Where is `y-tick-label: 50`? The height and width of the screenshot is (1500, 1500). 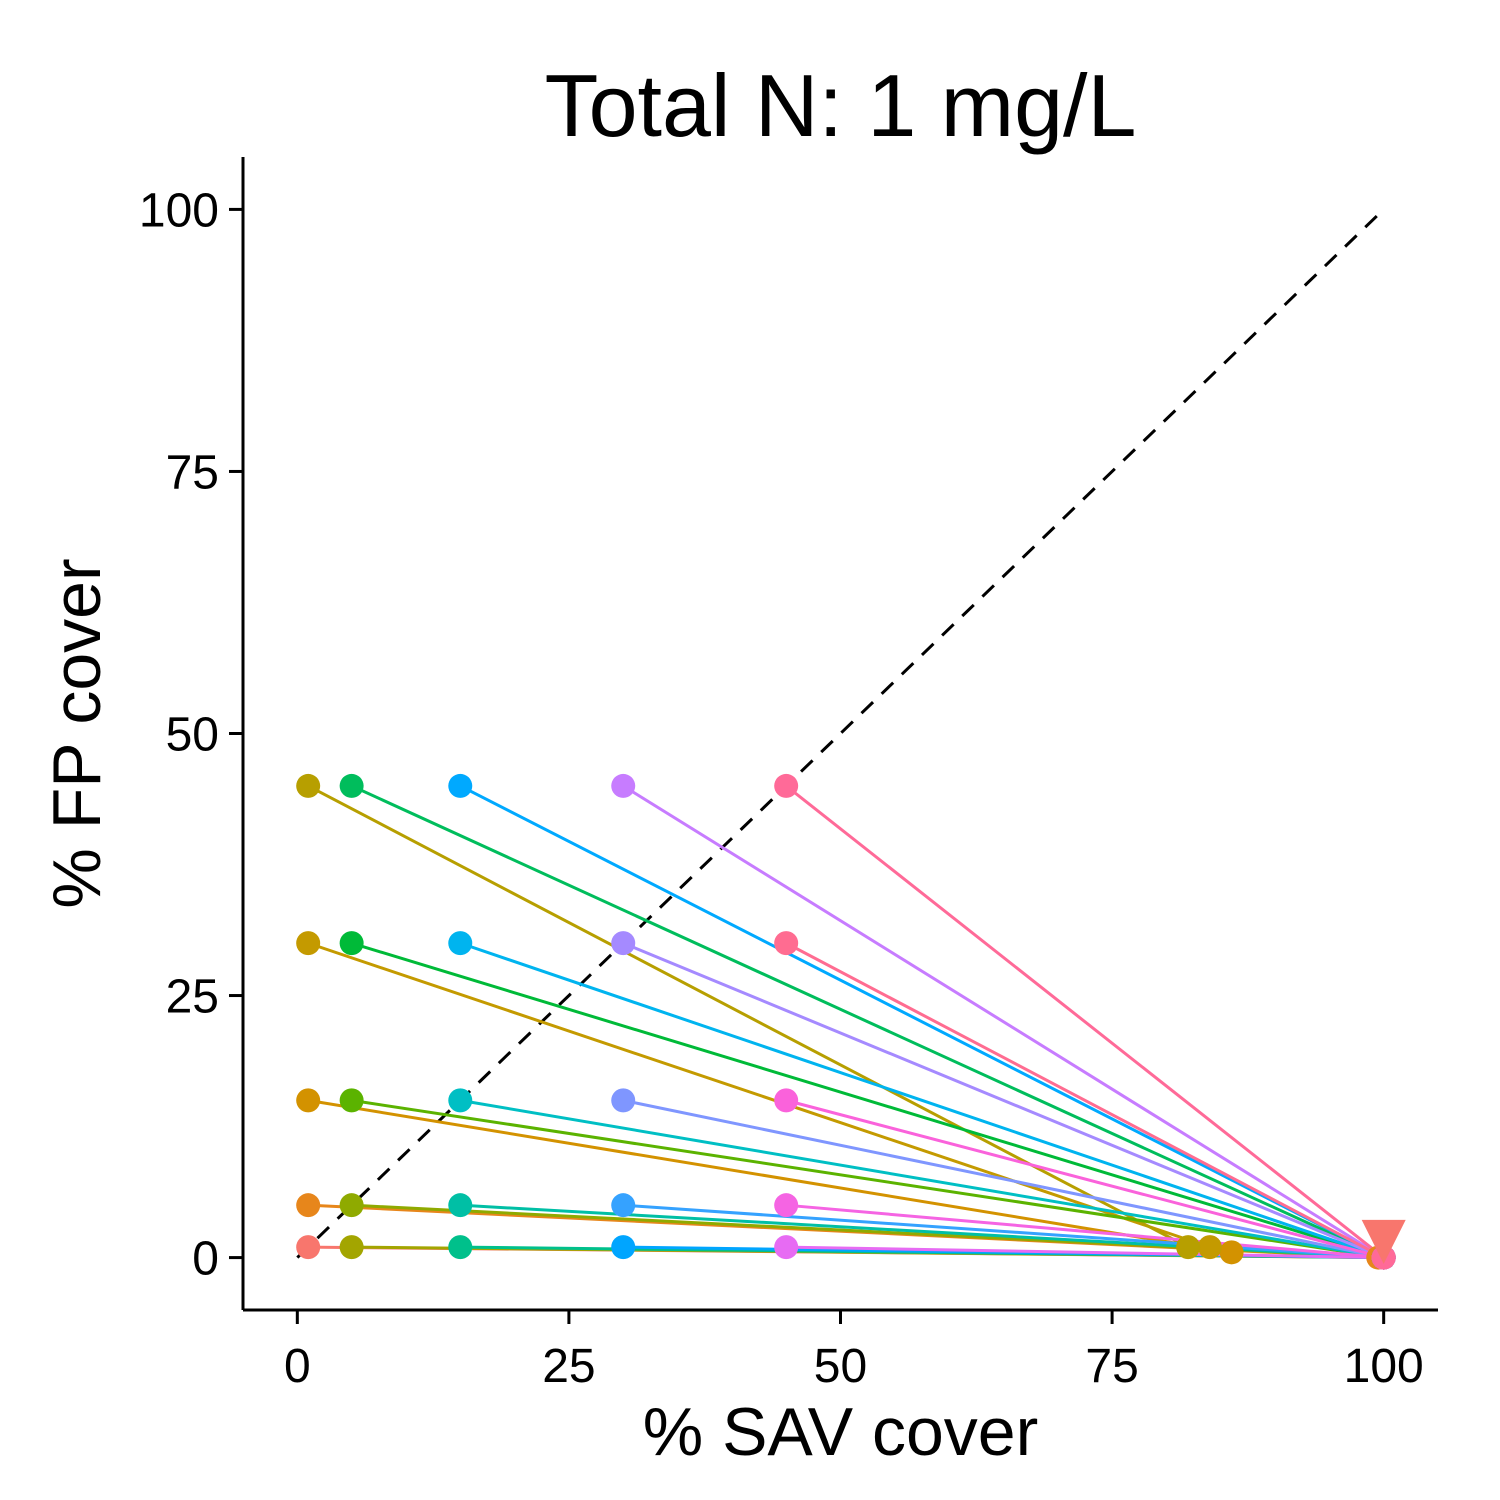
y-tick-label: 50 is located at coordinates (192, 735).